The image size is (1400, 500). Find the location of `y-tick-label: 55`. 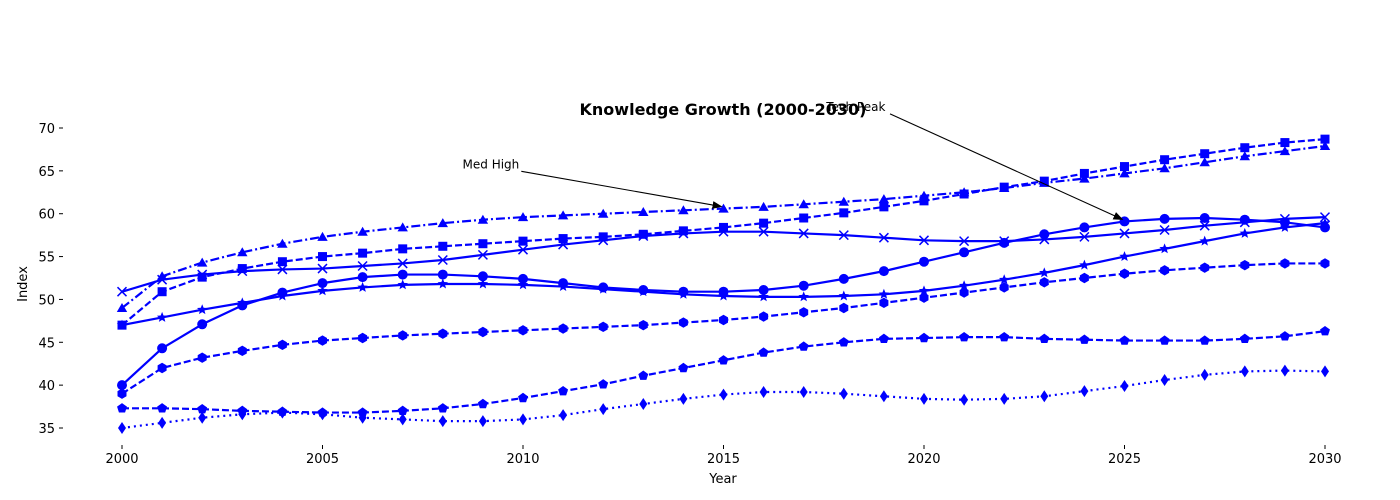

y-tick-label: 55 is located at coordinates (46, 258).